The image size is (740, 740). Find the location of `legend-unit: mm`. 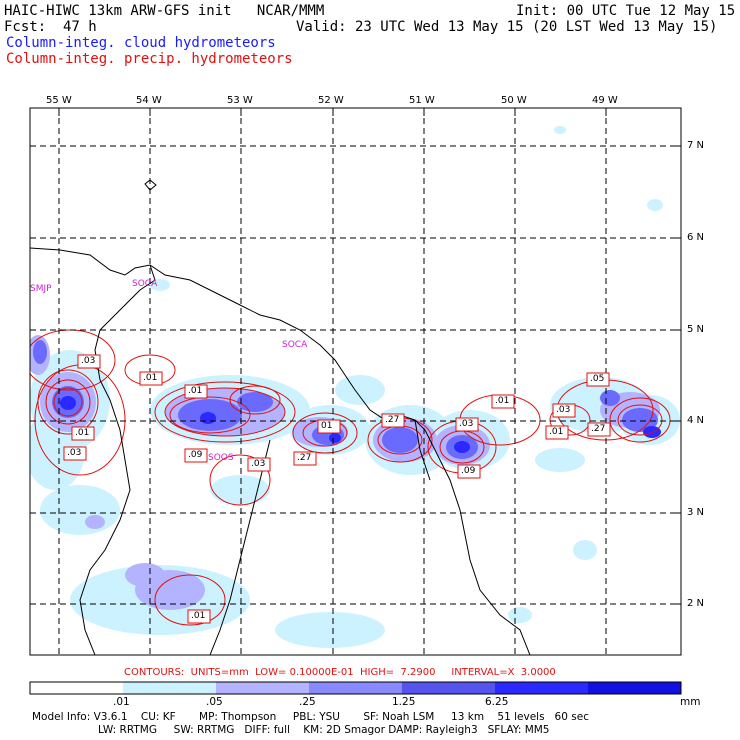

legend-unit: mm is located at coordinates (690, 702).